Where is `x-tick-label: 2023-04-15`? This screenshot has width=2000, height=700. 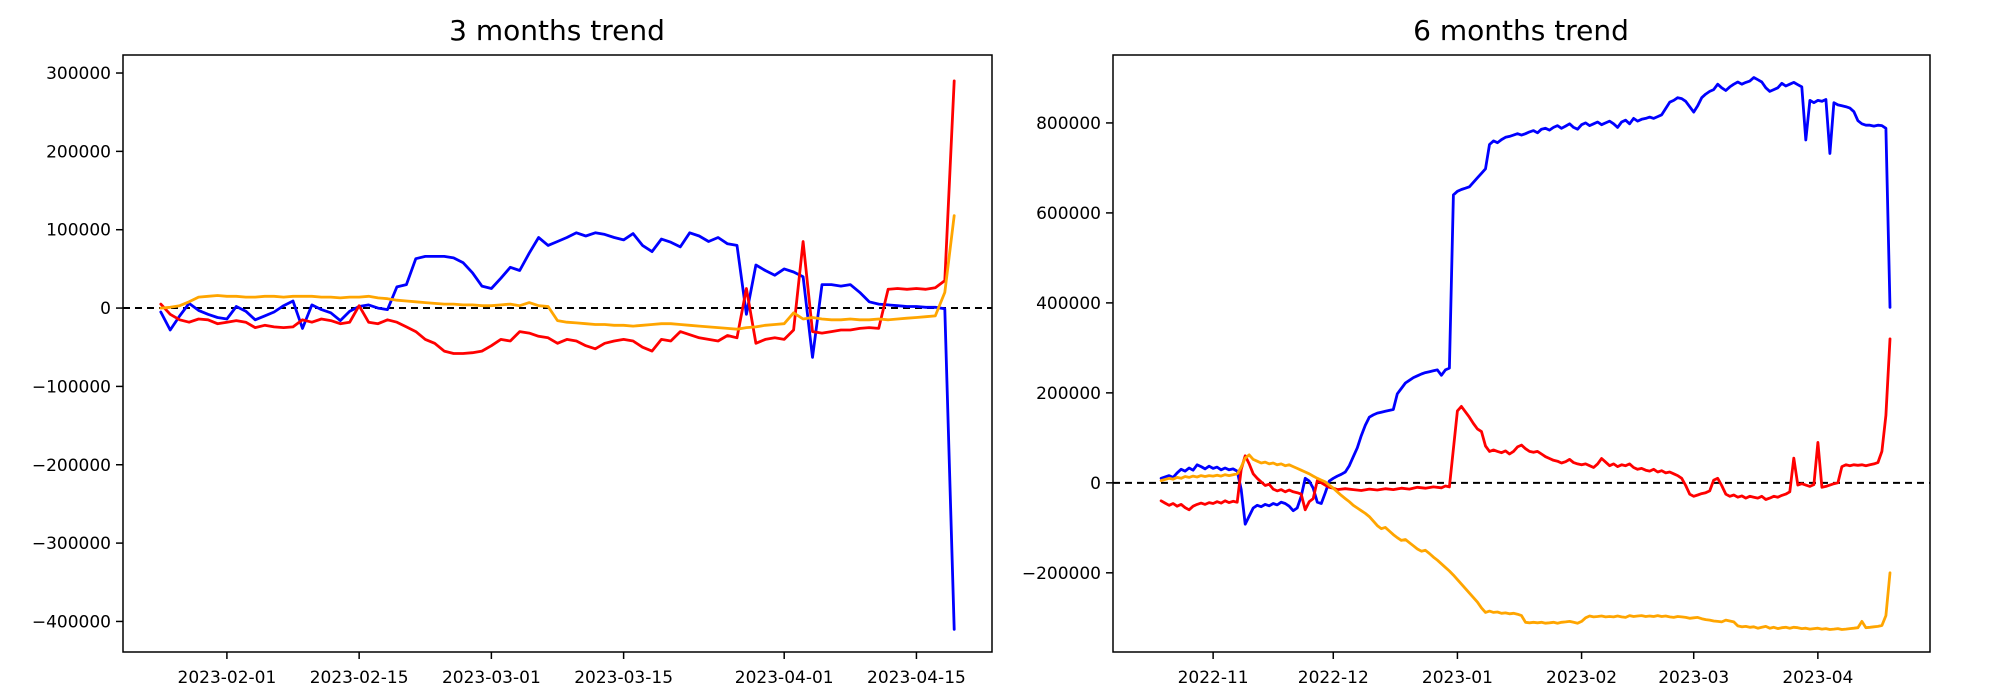 x-tick-label: 2023-04-15 is located at coordinates (916, 678).